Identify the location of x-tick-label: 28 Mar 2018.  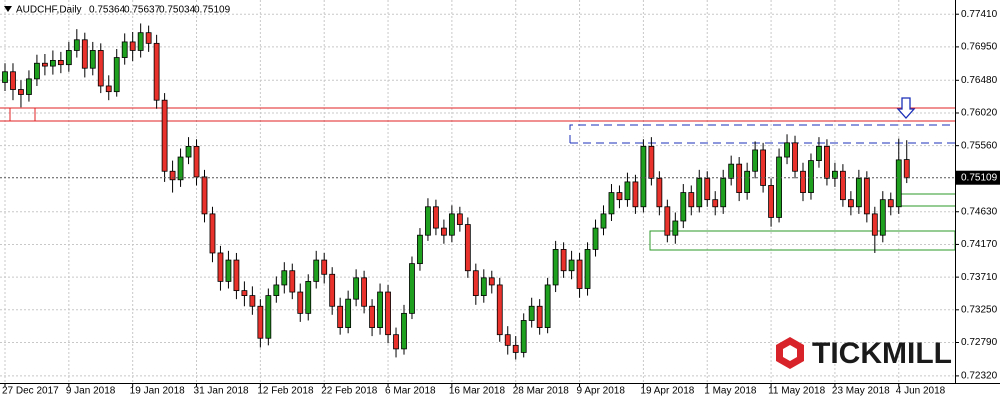
(541, 391).